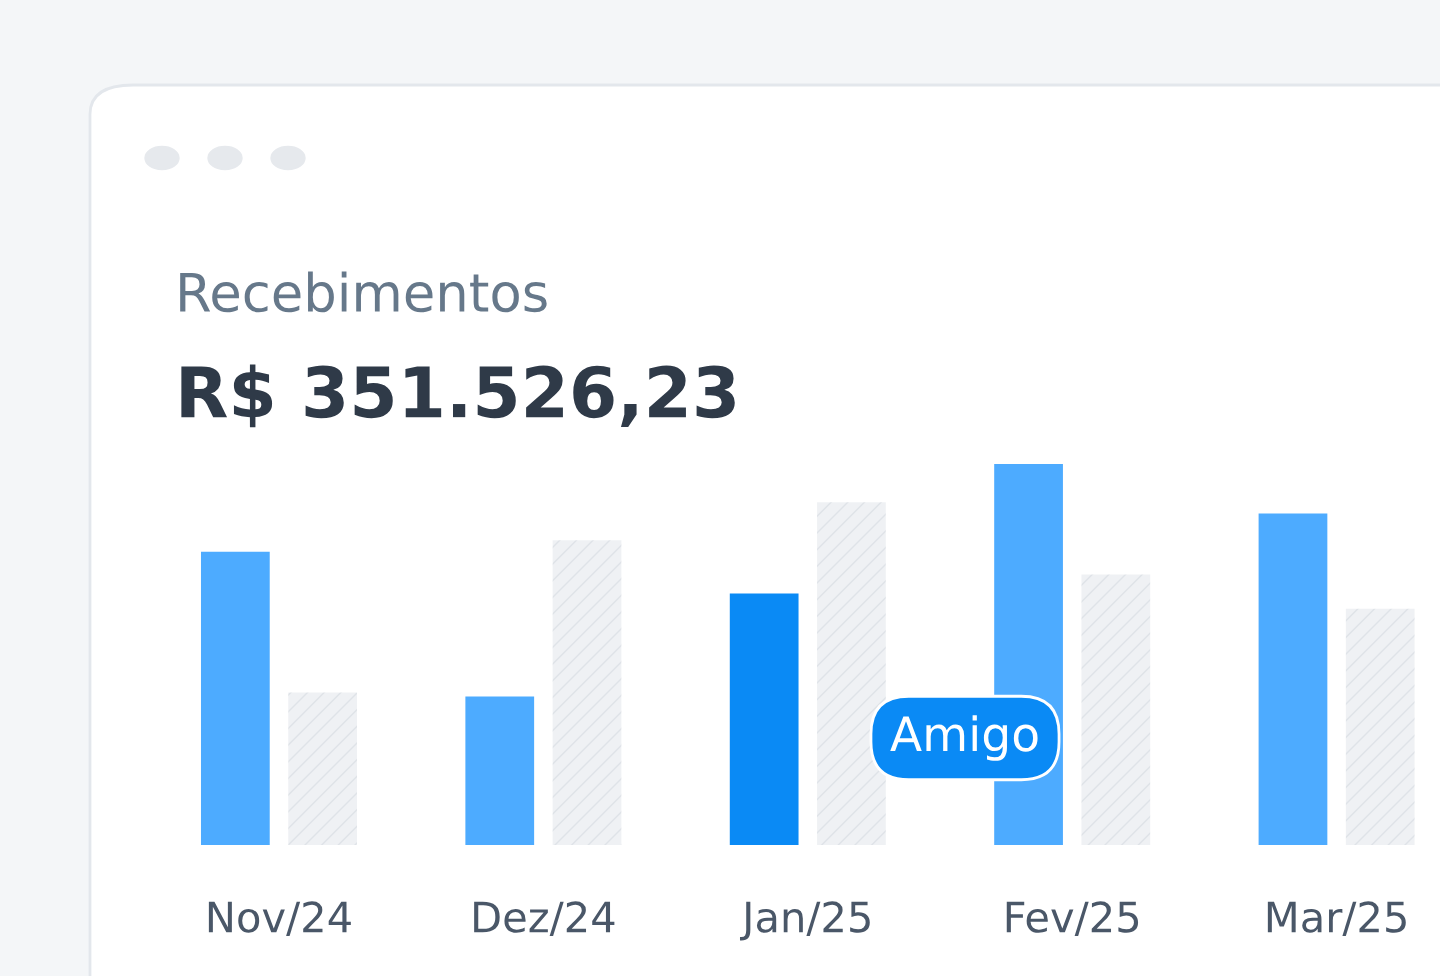  I want to click on annotation: Amigo, so click(964, 738).